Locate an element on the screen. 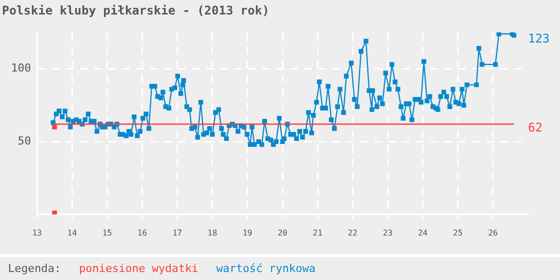 This screenshot has width=560, height=280. annotation: 123 is located at coordinates (539, 38).